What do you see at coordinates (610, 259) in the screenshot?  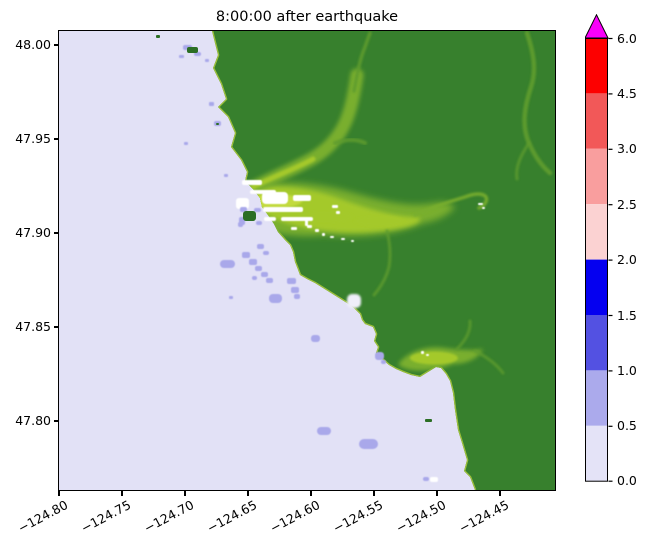 I see `colorbar-ticks` at bounding box center [610, 259].